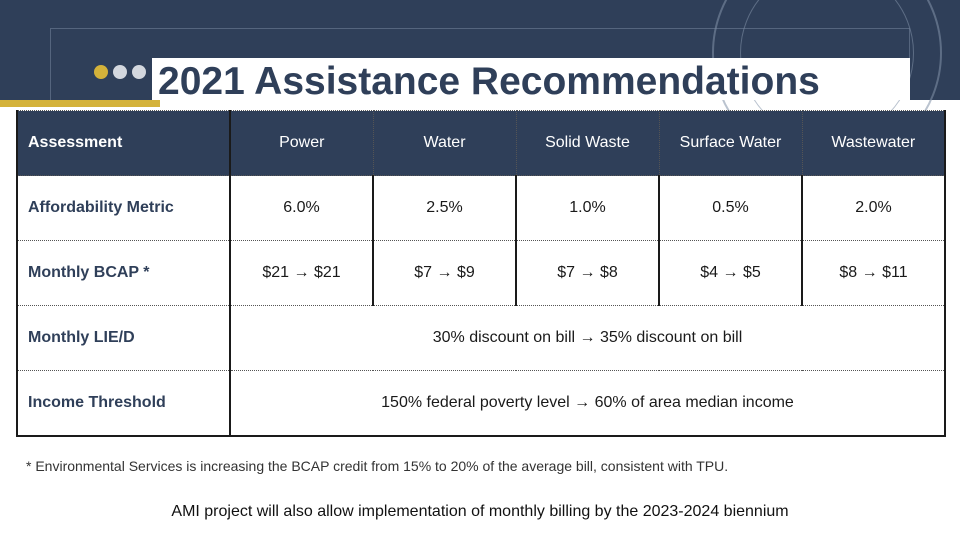 Image resolution: width=960 pixels, height=540 pixels. What do you see at coordinates (489, 81) in the screenshot?
I see `slide-title: 2021 Assistance Recommendations` at bounding box center [489, 81].